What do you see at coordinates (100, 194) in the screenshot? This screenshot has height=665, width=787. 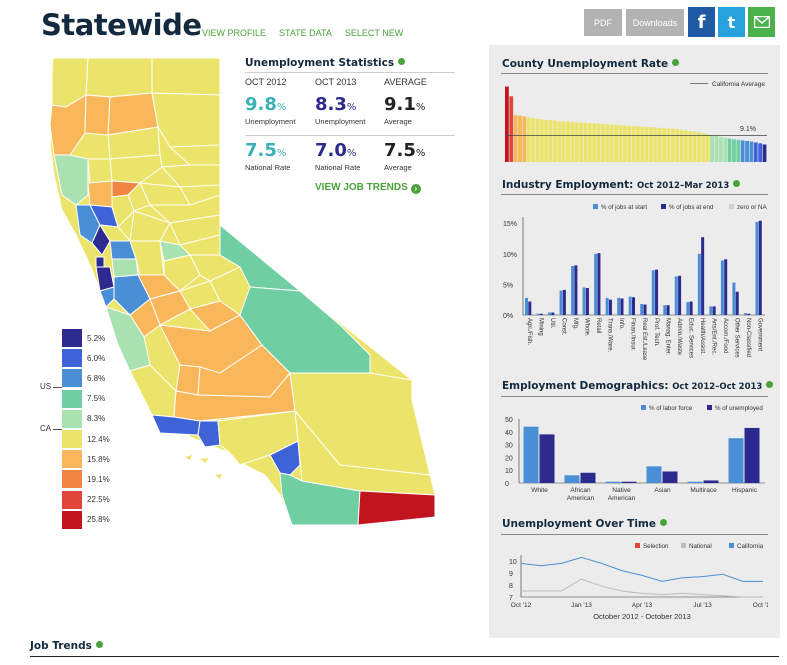 I see `county-lake` at bounding box center [100, 194].